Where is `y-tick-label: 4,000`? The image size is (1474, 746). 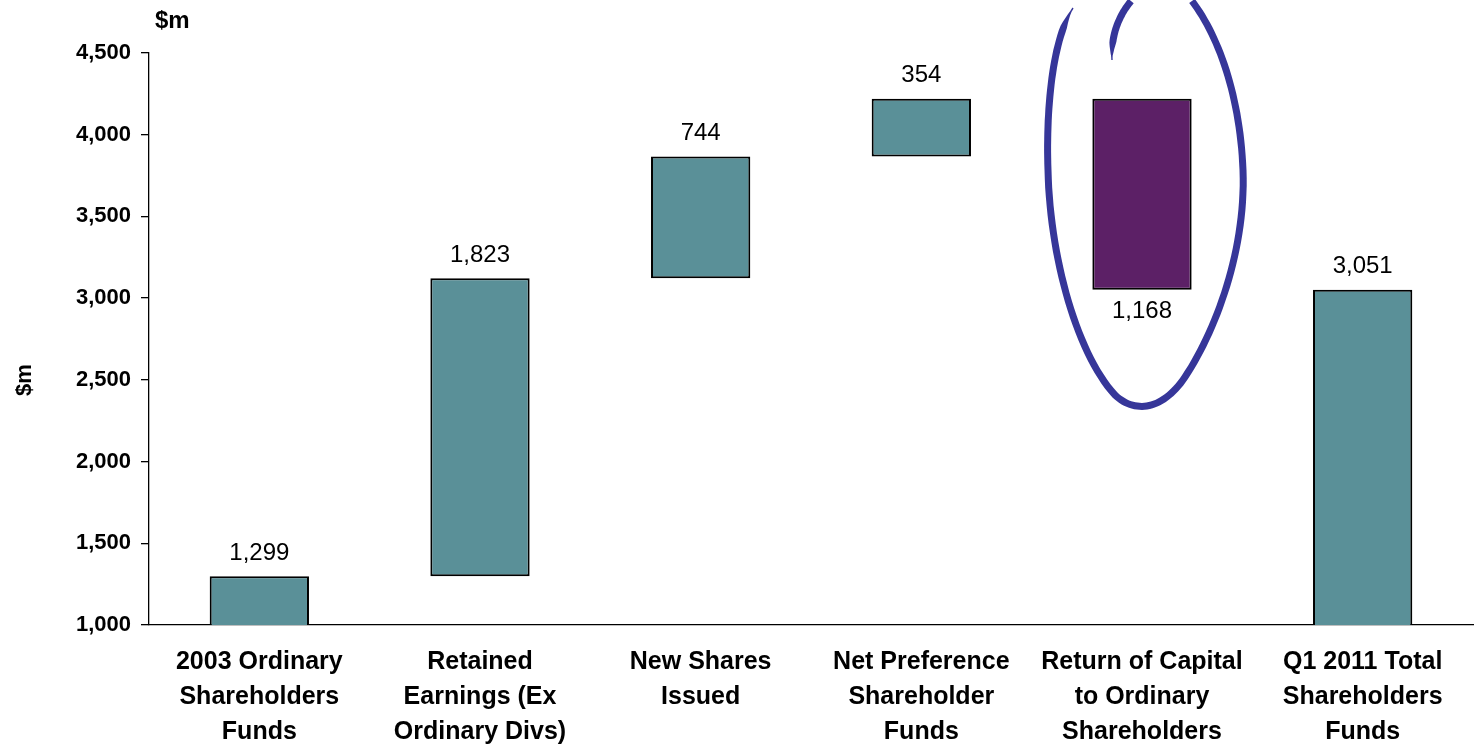 y-tick-label: 4,000 is located at coordinates (103, 133).